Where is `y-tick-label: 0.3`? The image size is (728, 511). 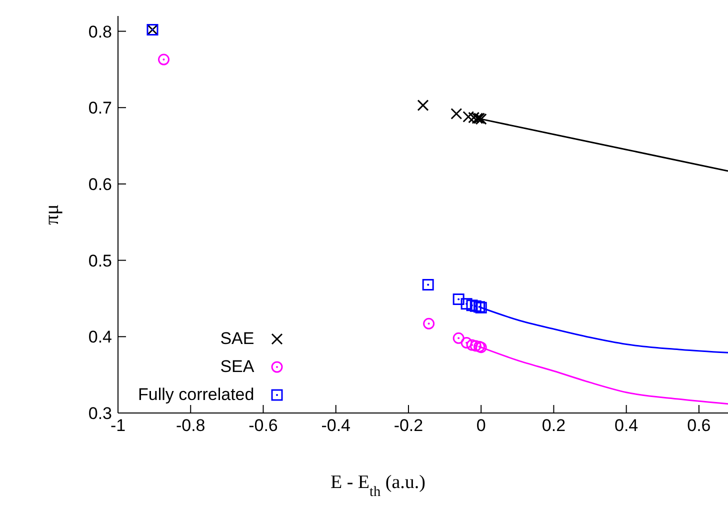 y-tick-label: 0.3 is located at coordinates (100, 414).